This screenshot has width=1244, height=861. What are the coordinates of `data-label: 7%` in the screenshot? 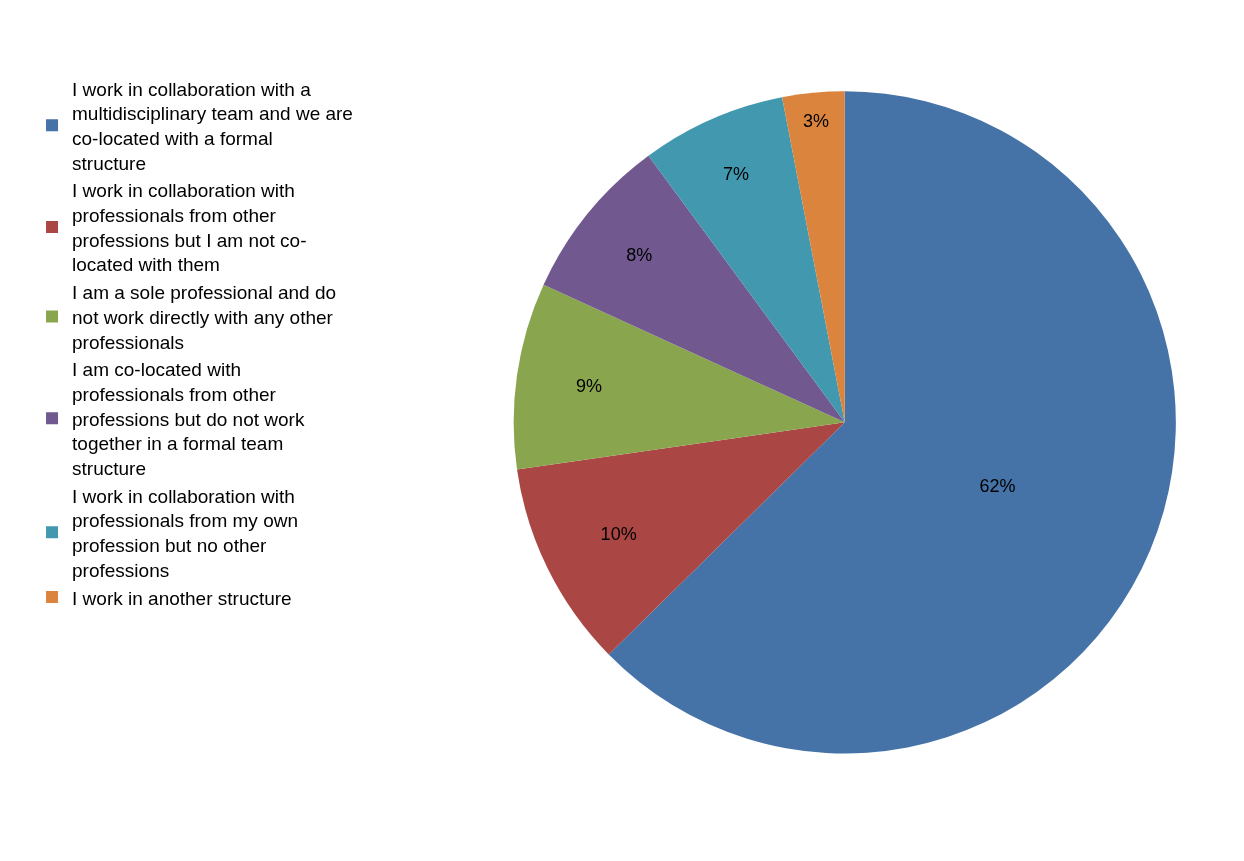 It's located at (735, 173).